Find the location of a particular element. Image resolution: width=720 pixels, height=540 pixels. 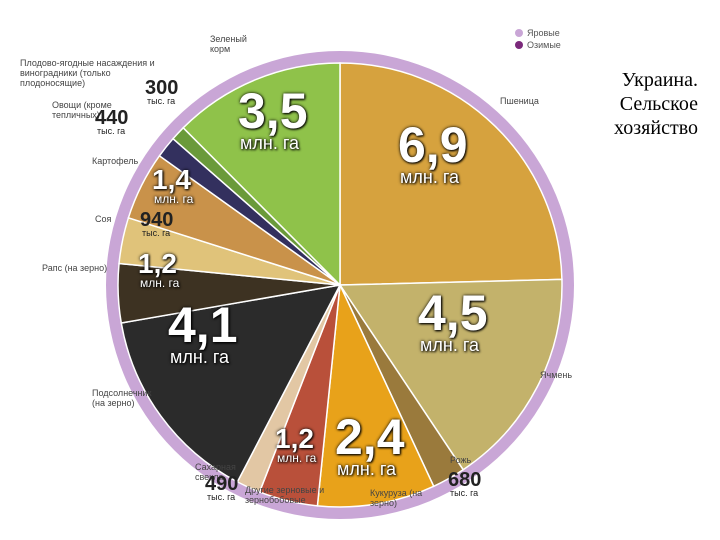

slice-name: Пшеница is located at coordinates (519, 101).